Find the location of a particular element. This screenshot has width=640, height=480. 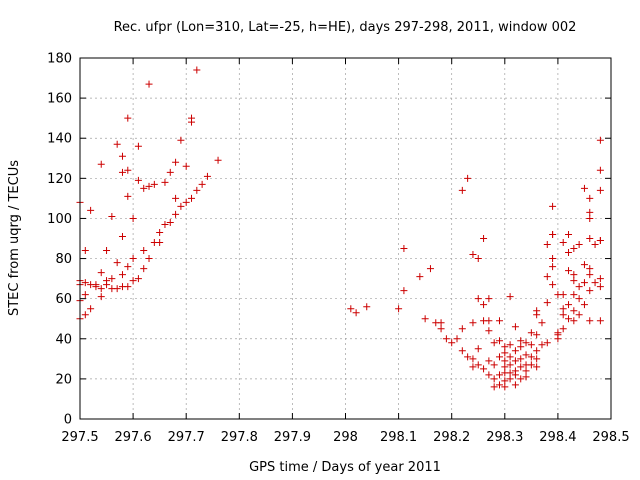

x-axis-label: GPS time / Days of year 2011 is located at coordinates (345, 467).